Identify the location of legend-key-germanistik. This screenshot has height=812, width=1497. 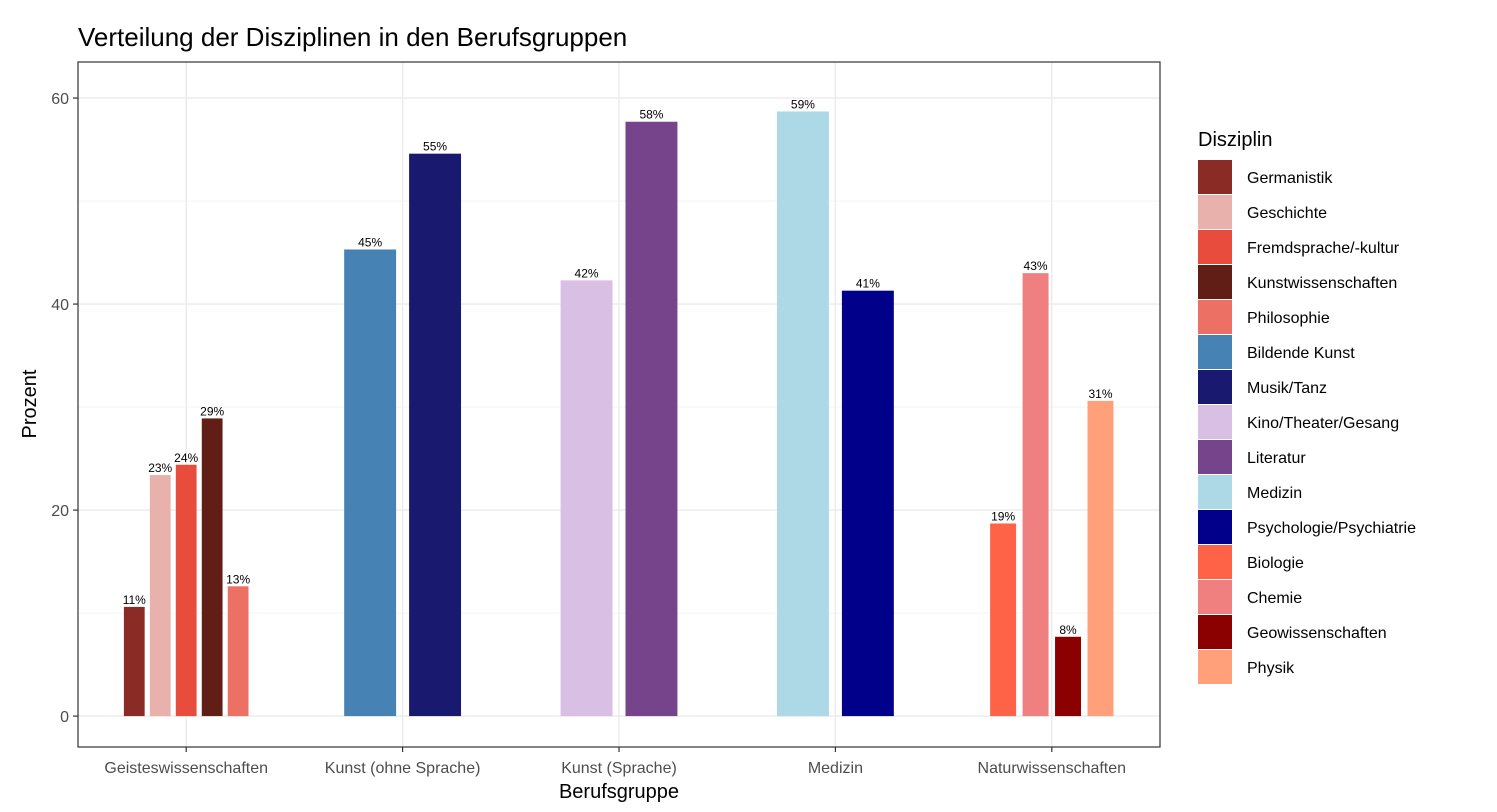
(1215, 177).